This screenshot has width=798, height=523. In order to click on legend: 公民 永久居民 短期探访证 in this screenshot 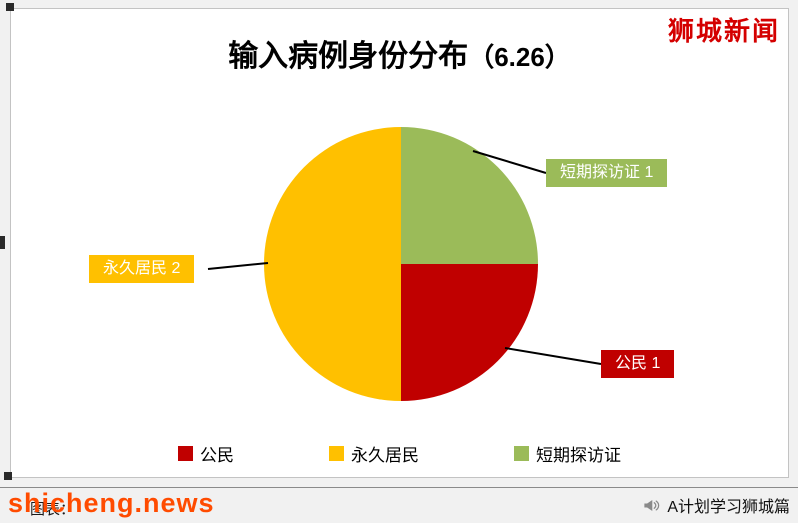, I will do `click(399, 453)`.